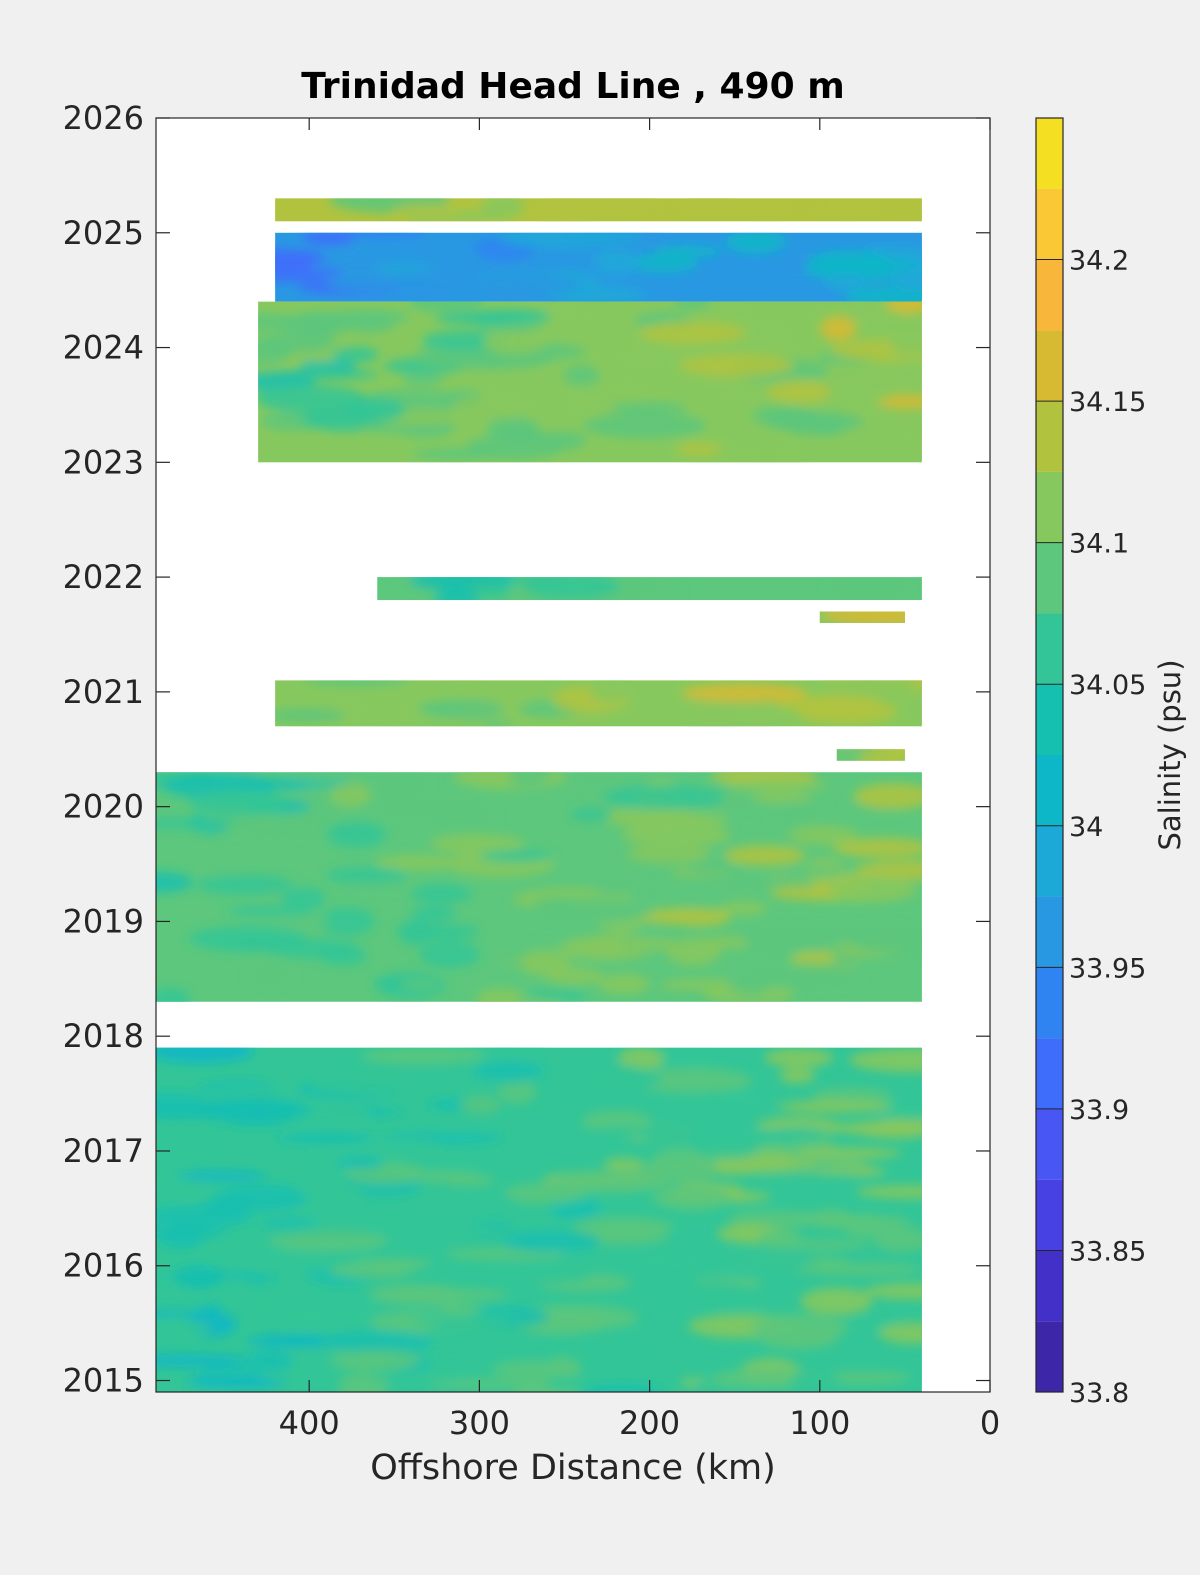  What do you see at coordinates (103, 807) in the screenshot?
I see `y-tick-label: 2020` at bounding box center [103, 807].